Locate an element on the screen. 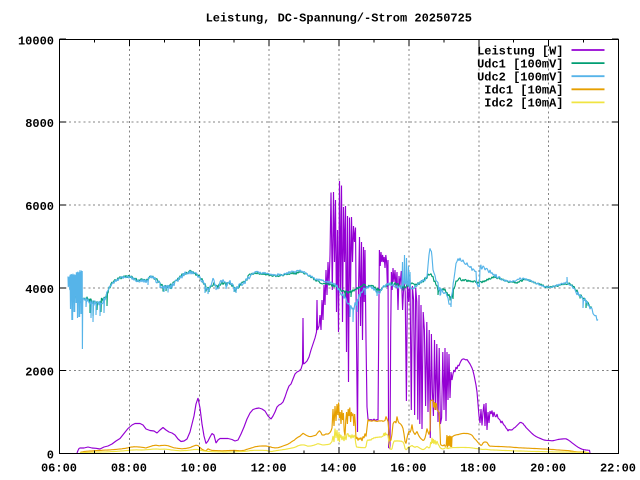 This screenshot has width=640, height=480. svg-text: 4000 is located at coordinates (39, 290).